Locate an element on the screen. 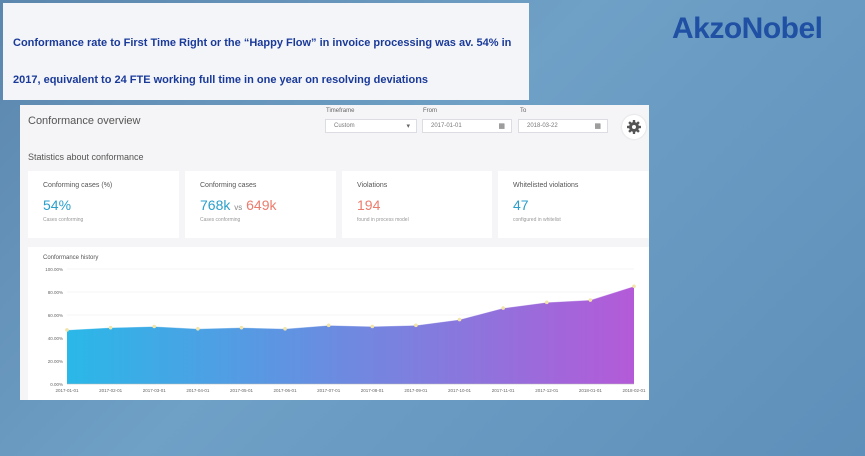 The width and height of the screenshot is (865, 456). y-tick-label: 100.00% is located at coordinates (54, 269).